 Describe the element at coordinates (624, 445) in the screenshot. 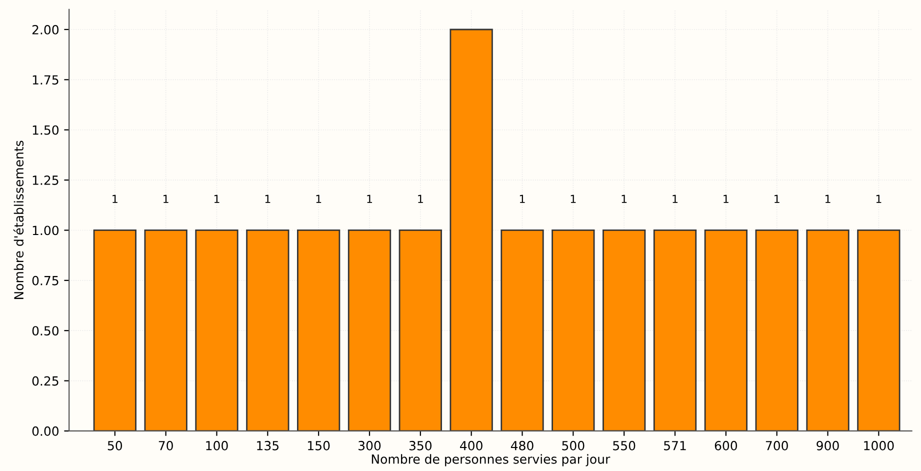

I see `x-tick-label: 550` at that location.